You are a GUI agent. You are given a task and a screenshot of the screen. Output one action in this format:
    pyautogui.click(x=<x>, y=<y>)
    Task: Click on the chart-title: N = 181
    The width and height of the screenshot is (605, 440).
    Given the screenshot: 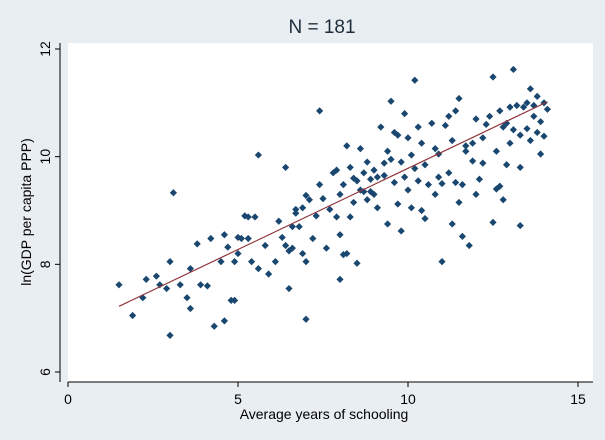 What is the action you would take?
    pyautogui.click(x=321, y=27)
    